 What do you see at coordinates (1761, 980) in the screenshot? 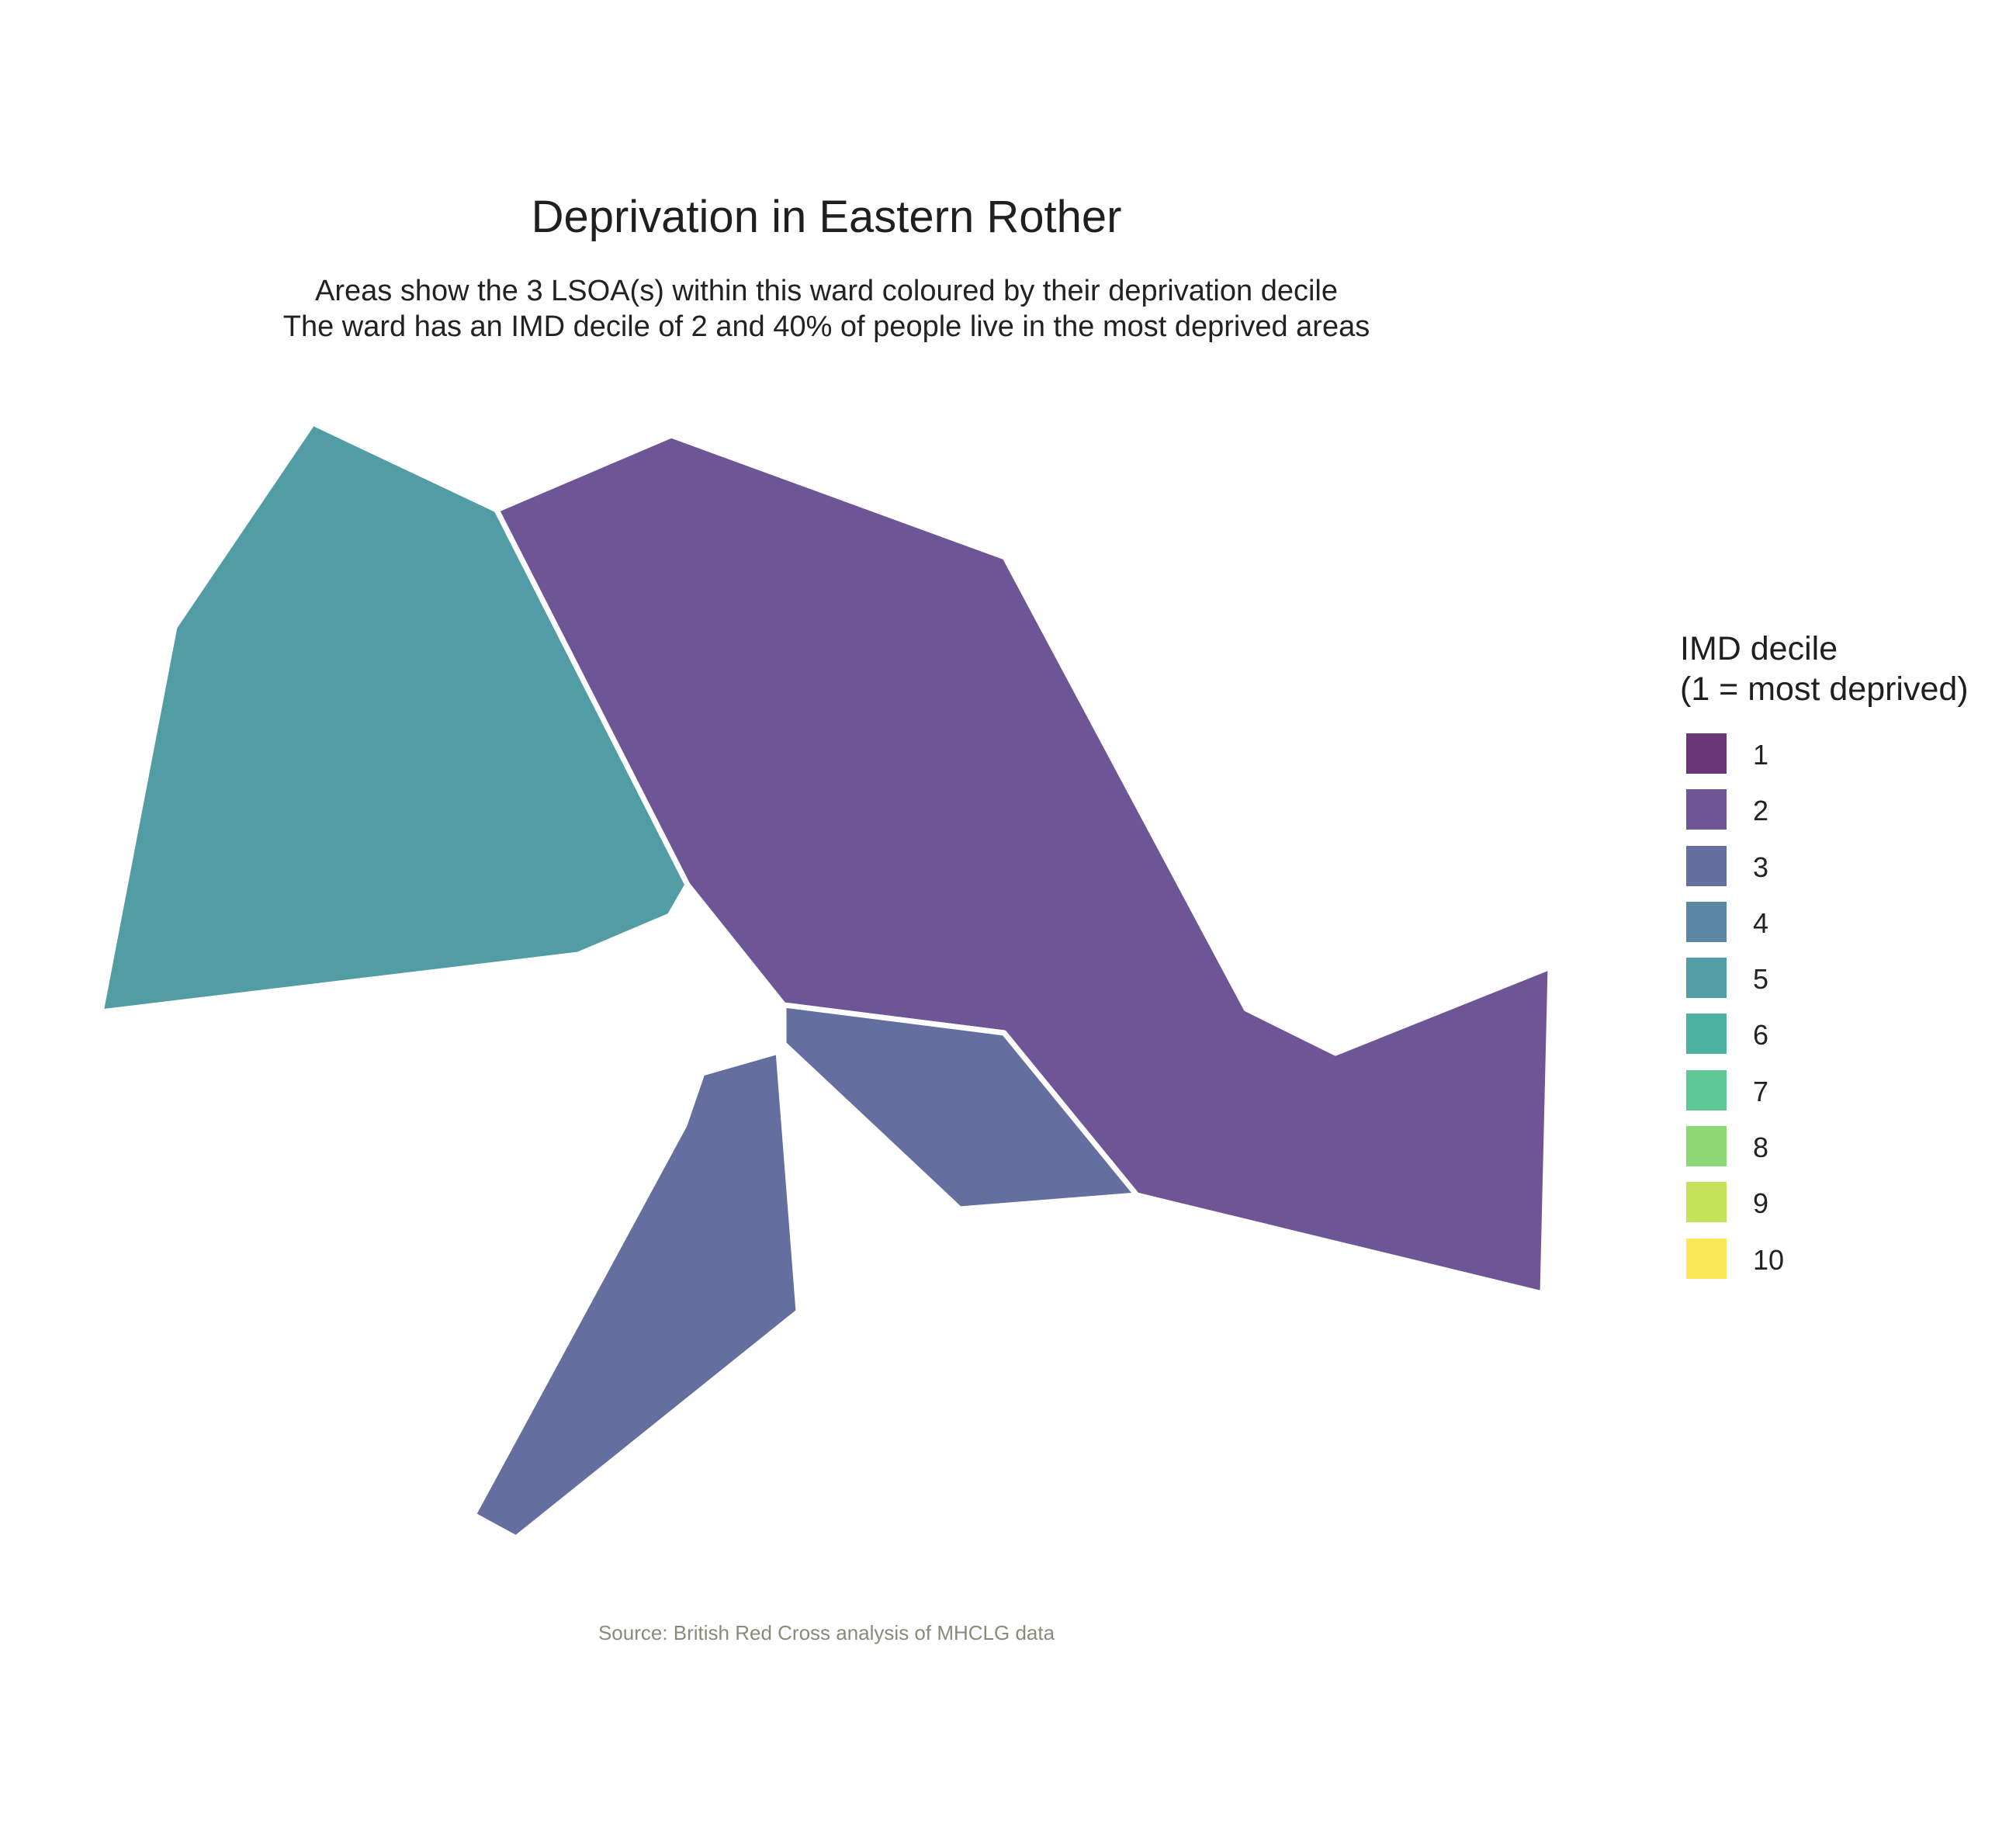
I see `legend-label: 5` at bounding box center [1761, 980].